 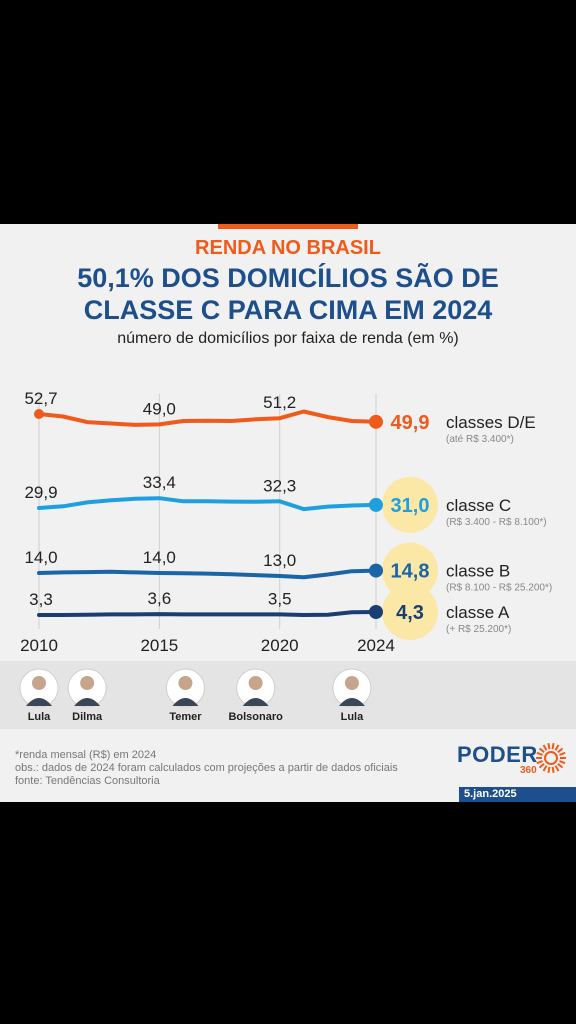 I want to click on x-tick-2015: 2015, so click(x=159, y=645).